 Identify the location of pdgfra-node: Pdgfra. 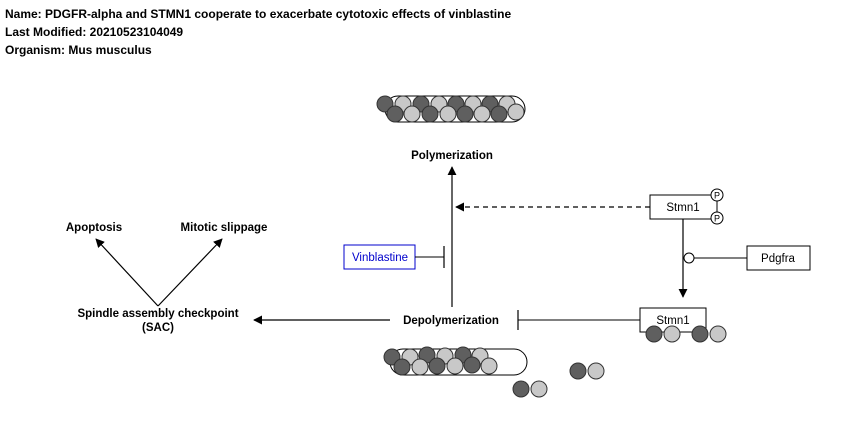
(778, 258).